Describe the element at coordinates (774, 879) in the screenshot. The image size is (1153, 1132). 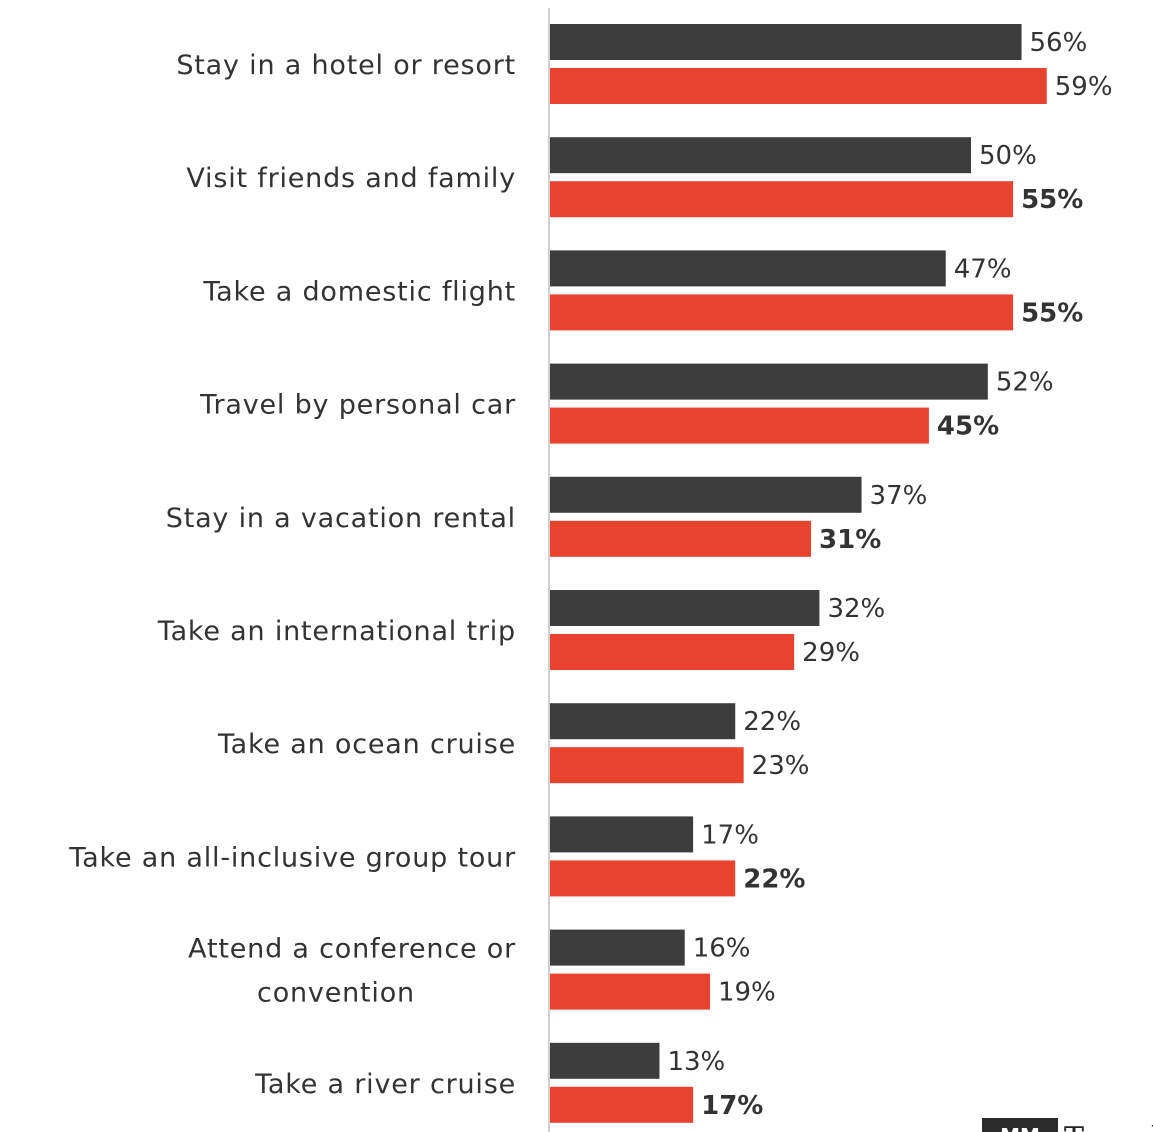
I see `value-label-series-2-8: 22%` at that location.